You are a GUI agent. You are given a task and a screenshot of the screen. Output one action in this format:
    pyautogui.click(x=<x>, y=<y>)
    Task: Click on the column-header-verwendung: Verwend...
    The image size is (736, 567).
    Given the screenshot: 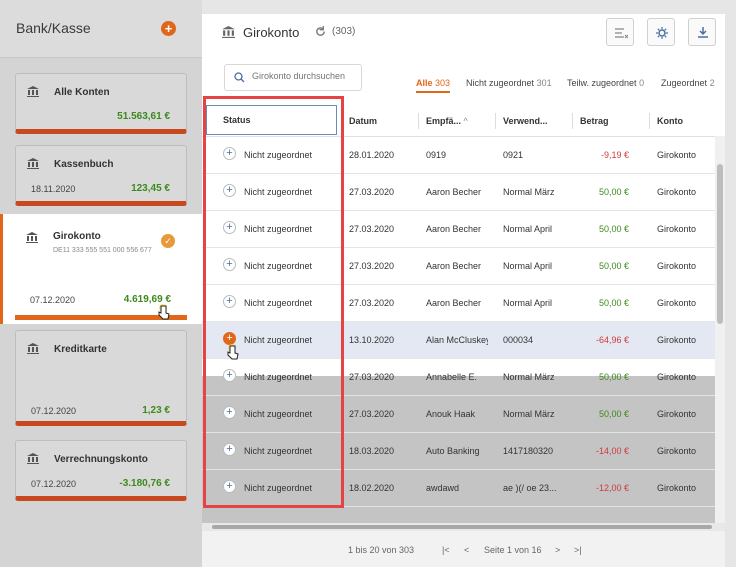 What is the action you would take?
    pyautogui.click(x=525, y=121)
    